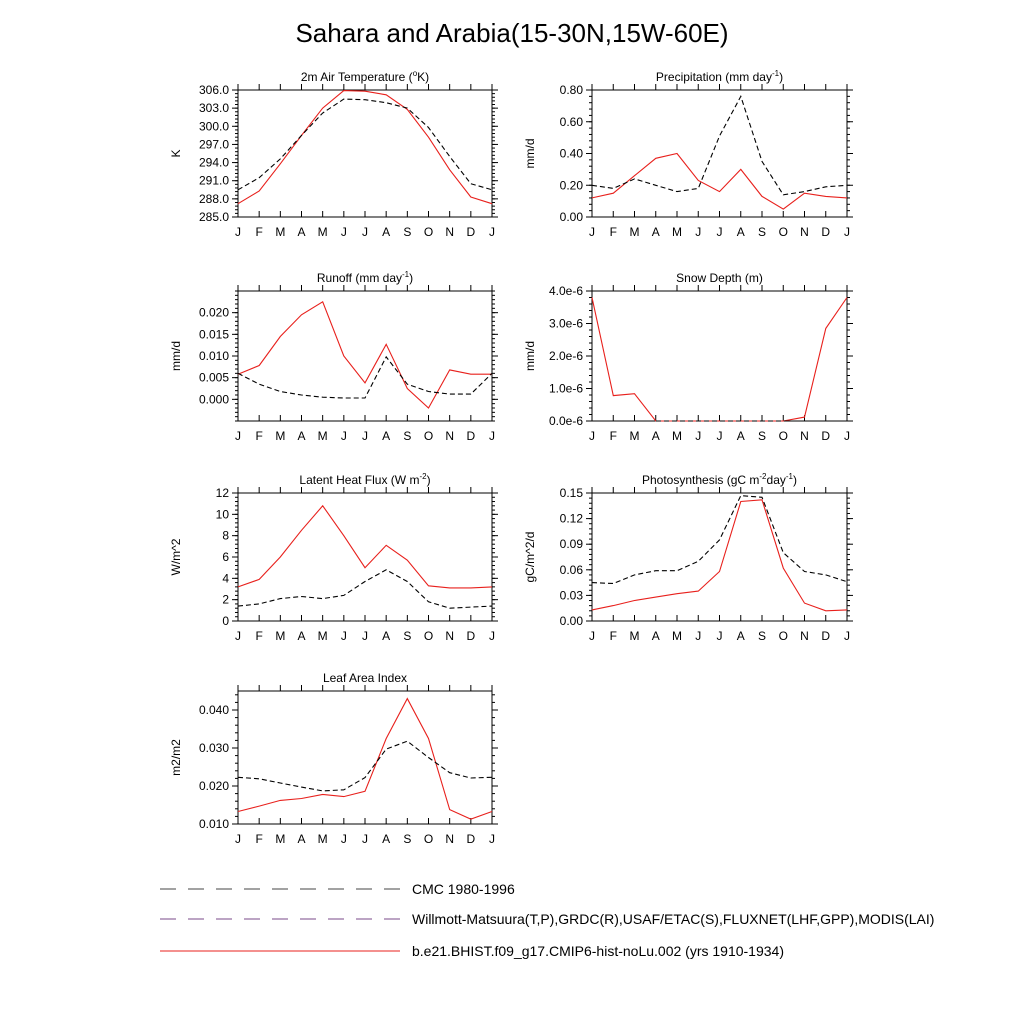 The height and width of the screenshot is (1024, 1024). What do you see at coordinates (572, 154) in the screenshot?
I see `y-tick-label: 0.40` at bounding box center [572, 154].